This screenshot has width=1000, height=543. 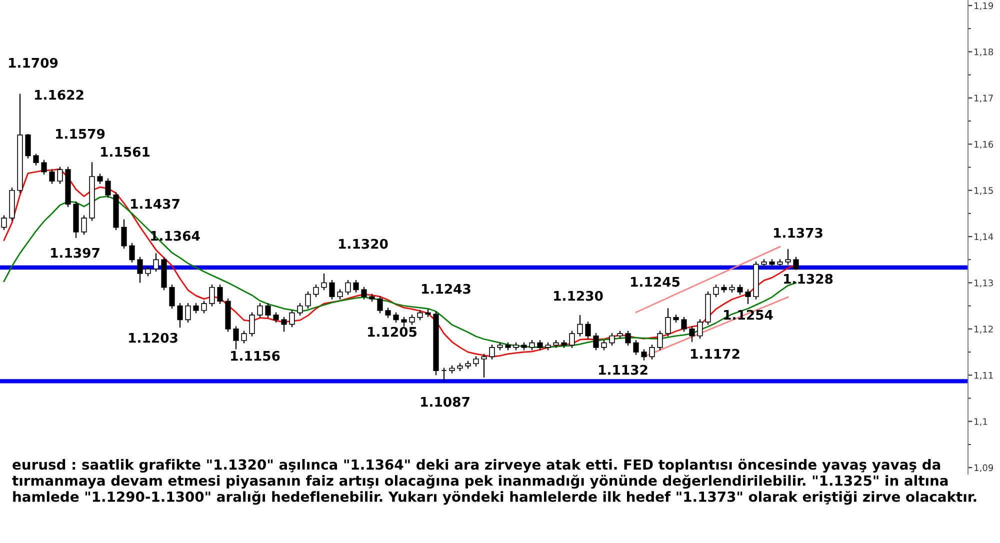 What do you see at coordinates (715, 353) in the screenshot?
I see `annotation: 1.1172` at bounding box center [715, 353].